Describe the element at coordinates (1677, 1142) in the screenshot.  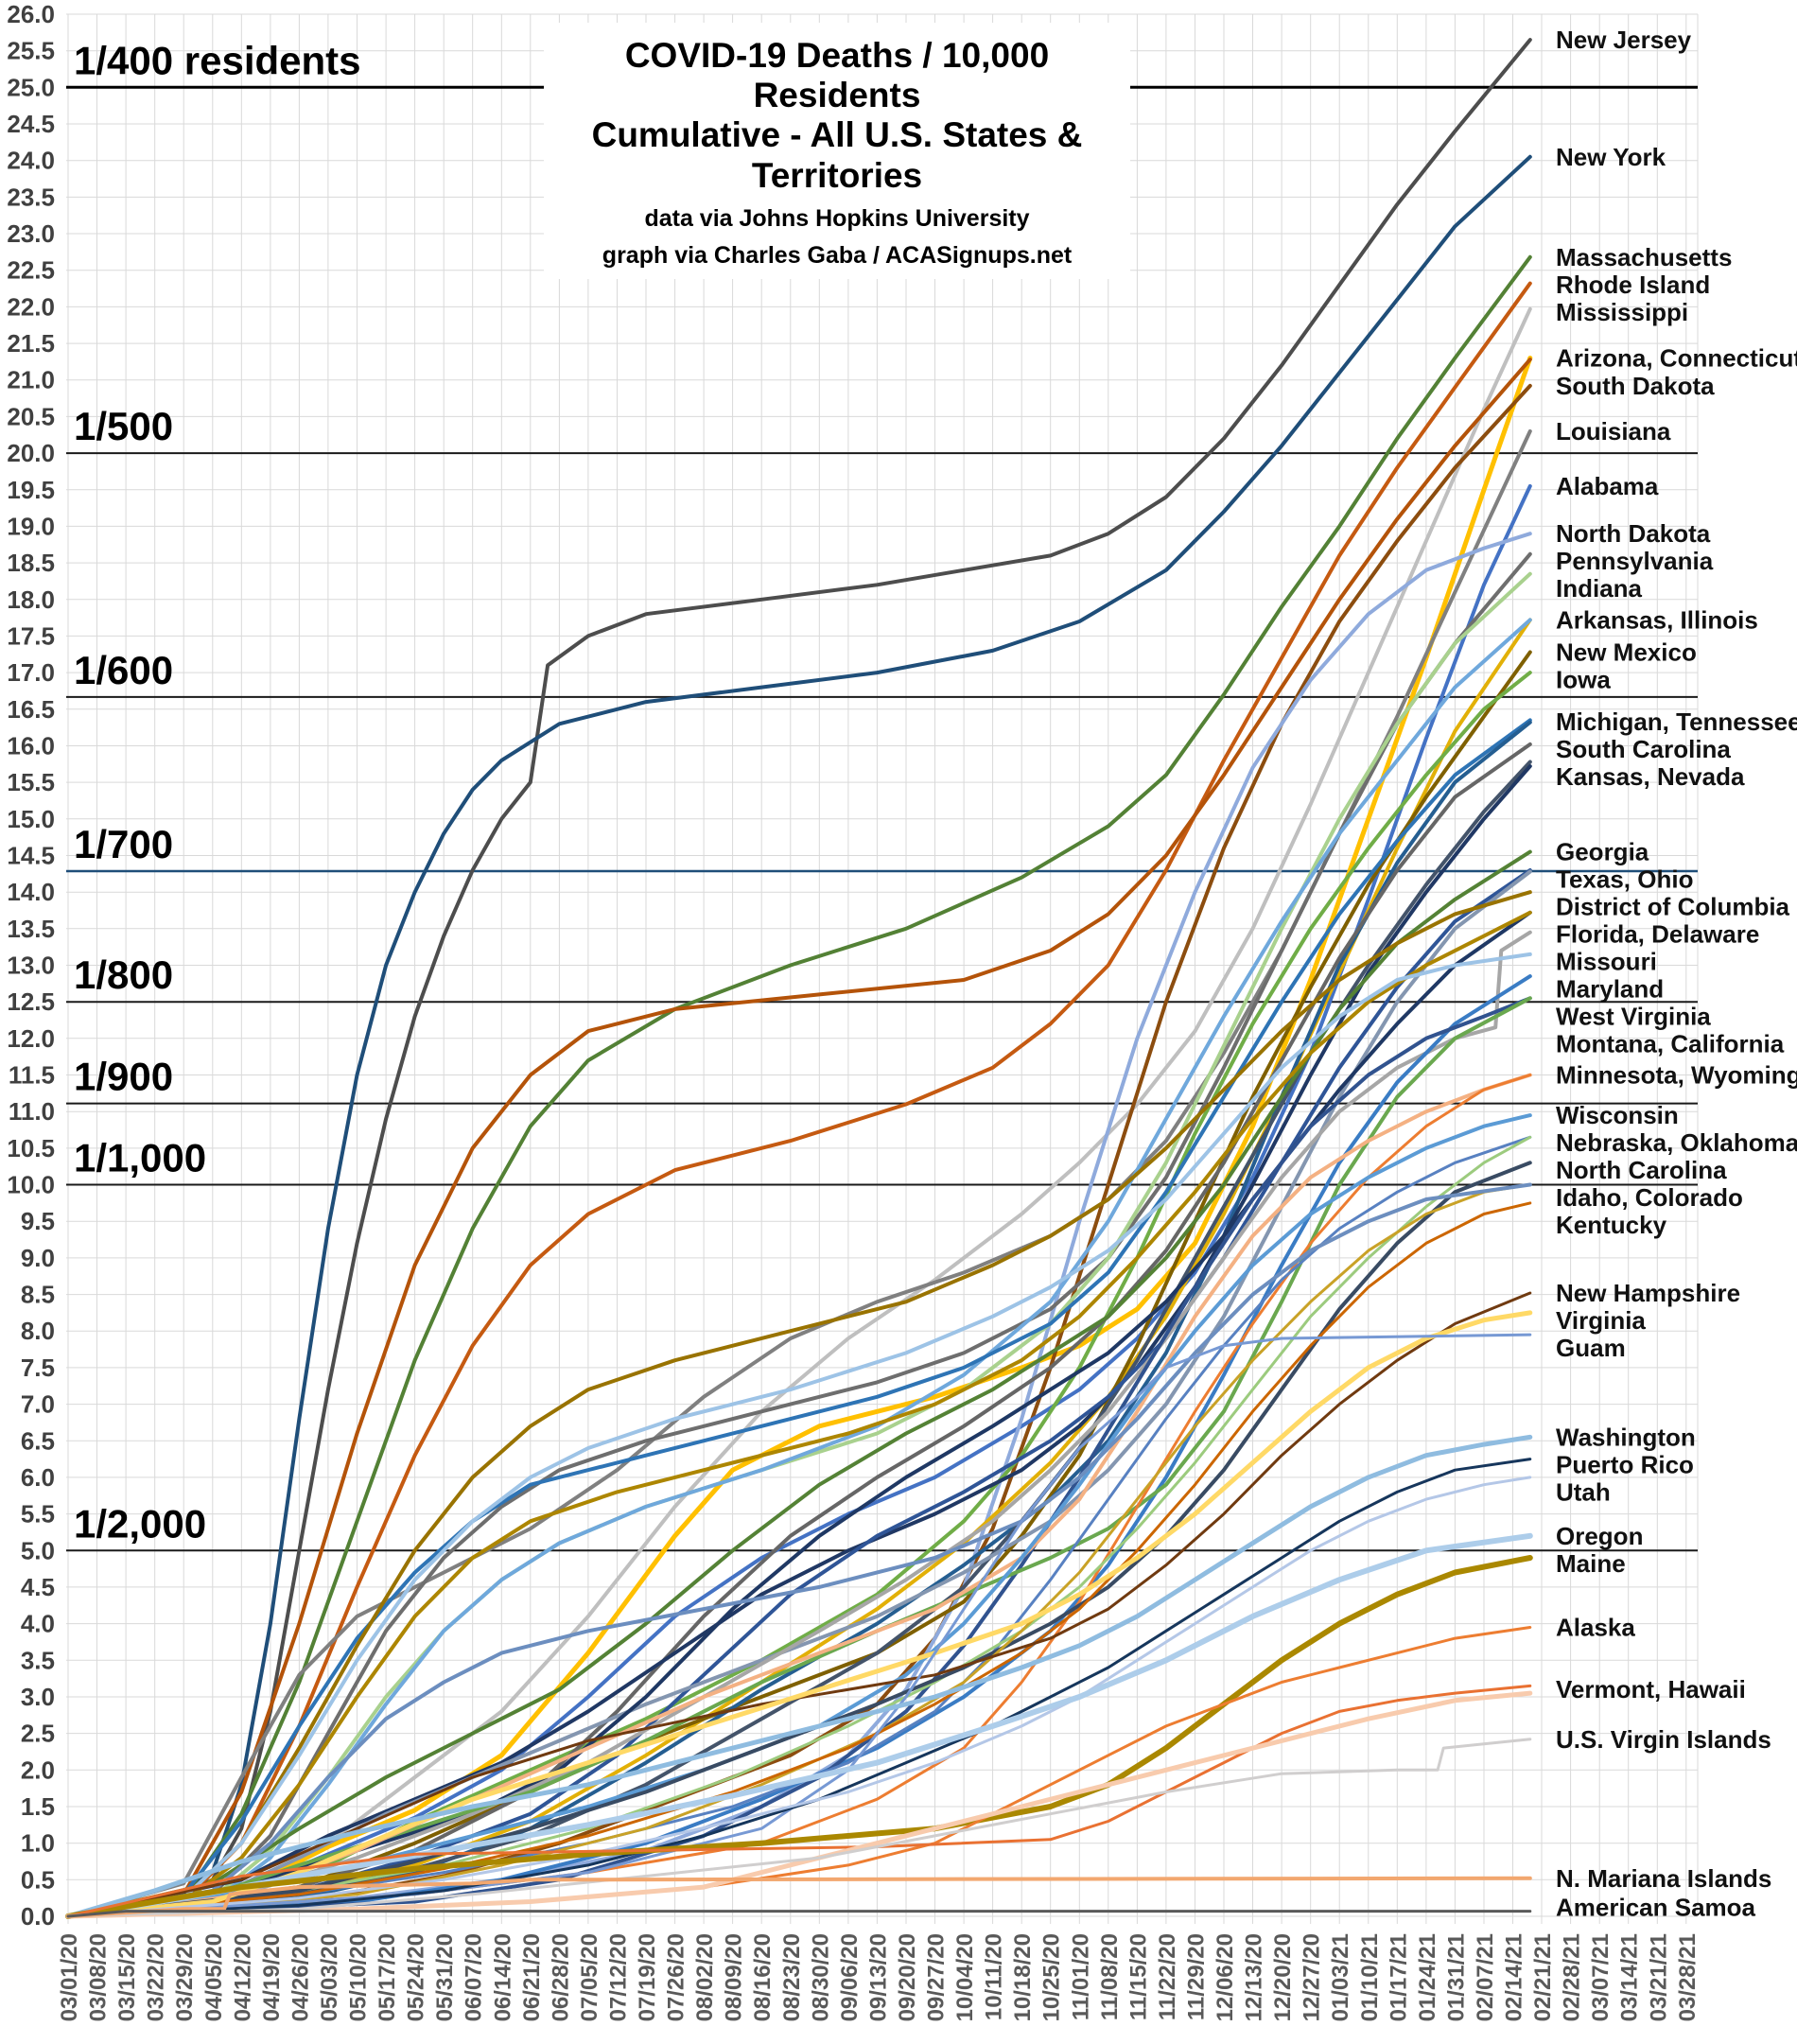
I see `state-label-nebraska-oklahoma: Nebraska, Oklahoma` at that location.